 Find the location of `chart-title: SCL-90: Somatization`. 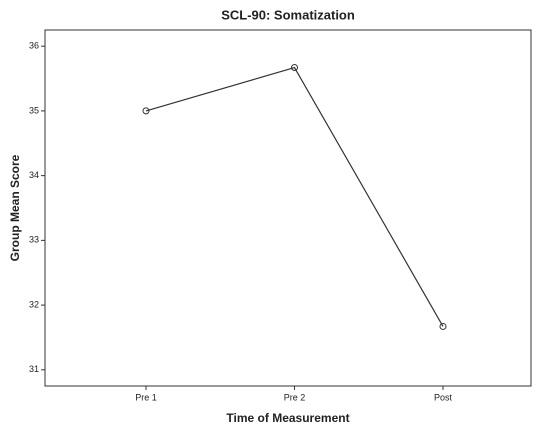

chart-title: SCL-90: Somatization is located at coordinates (288, 14).